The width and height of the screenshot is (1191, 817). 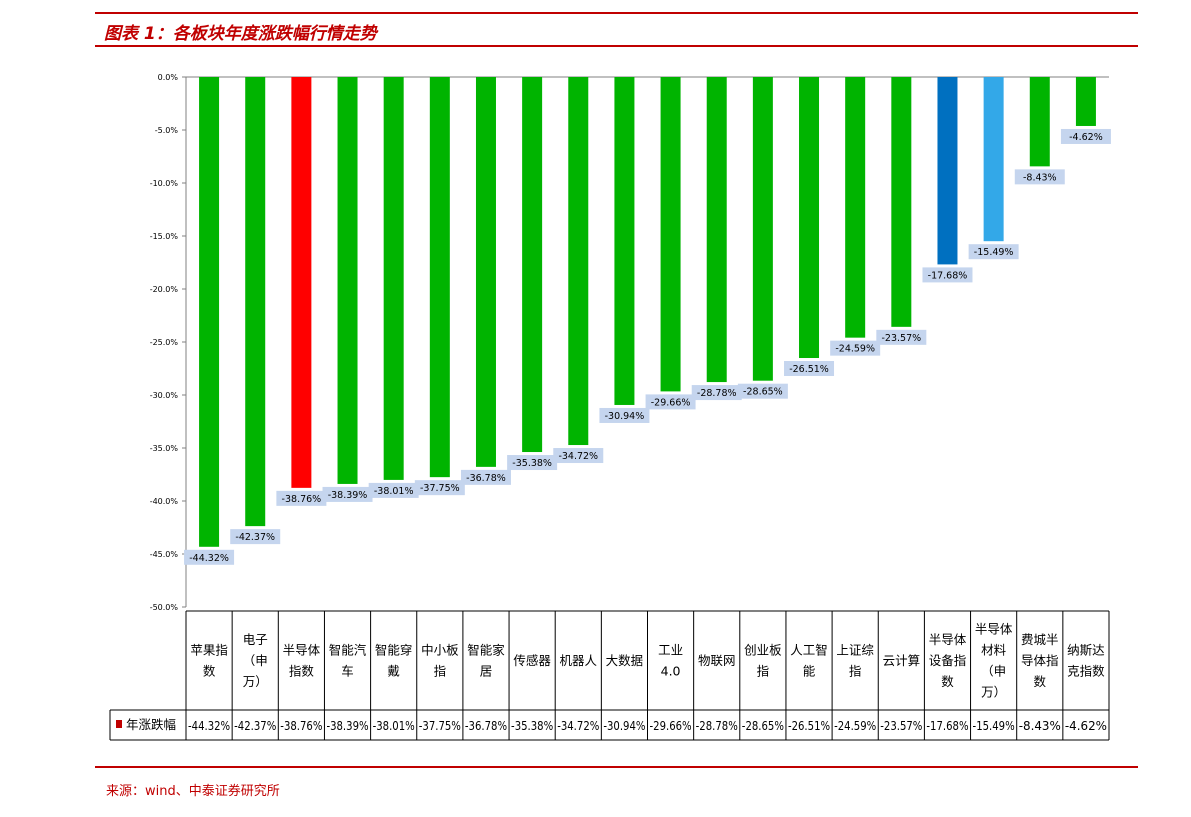 What do you see at coordinates (164, 395) in the screenshot?
I see `y-tick-label: -30.0%` at bounding box center [164, 395].